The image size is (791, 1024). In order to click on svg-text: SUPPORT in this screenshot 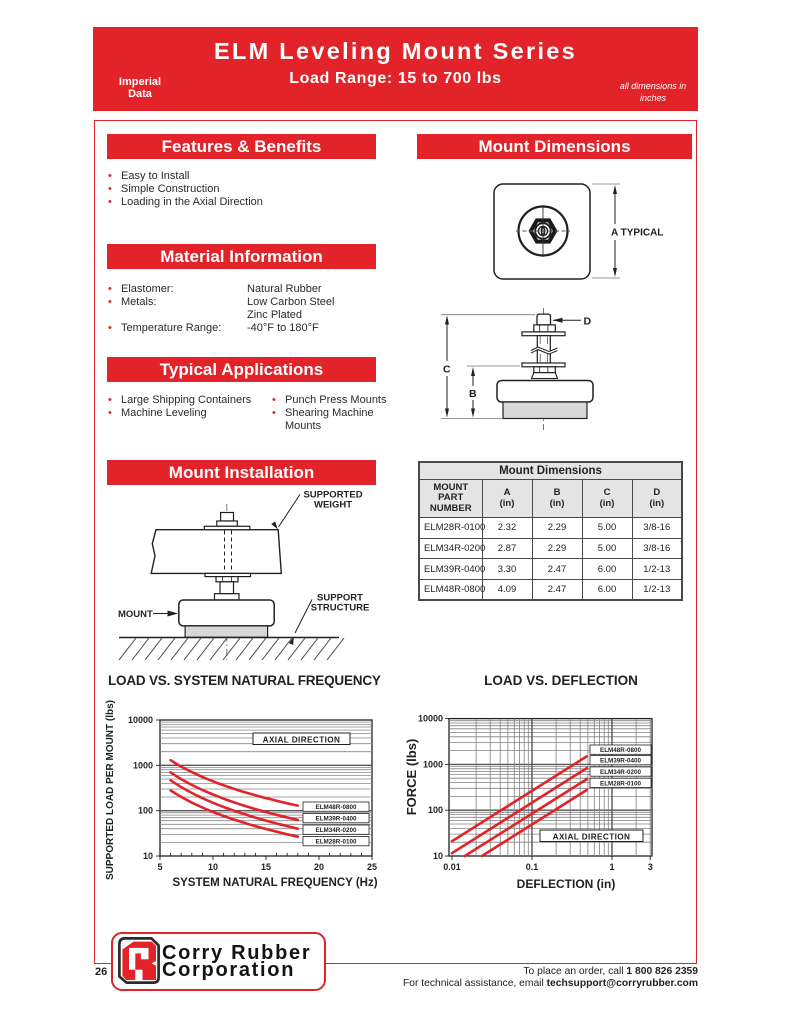, I will do `click(340, 598)`.